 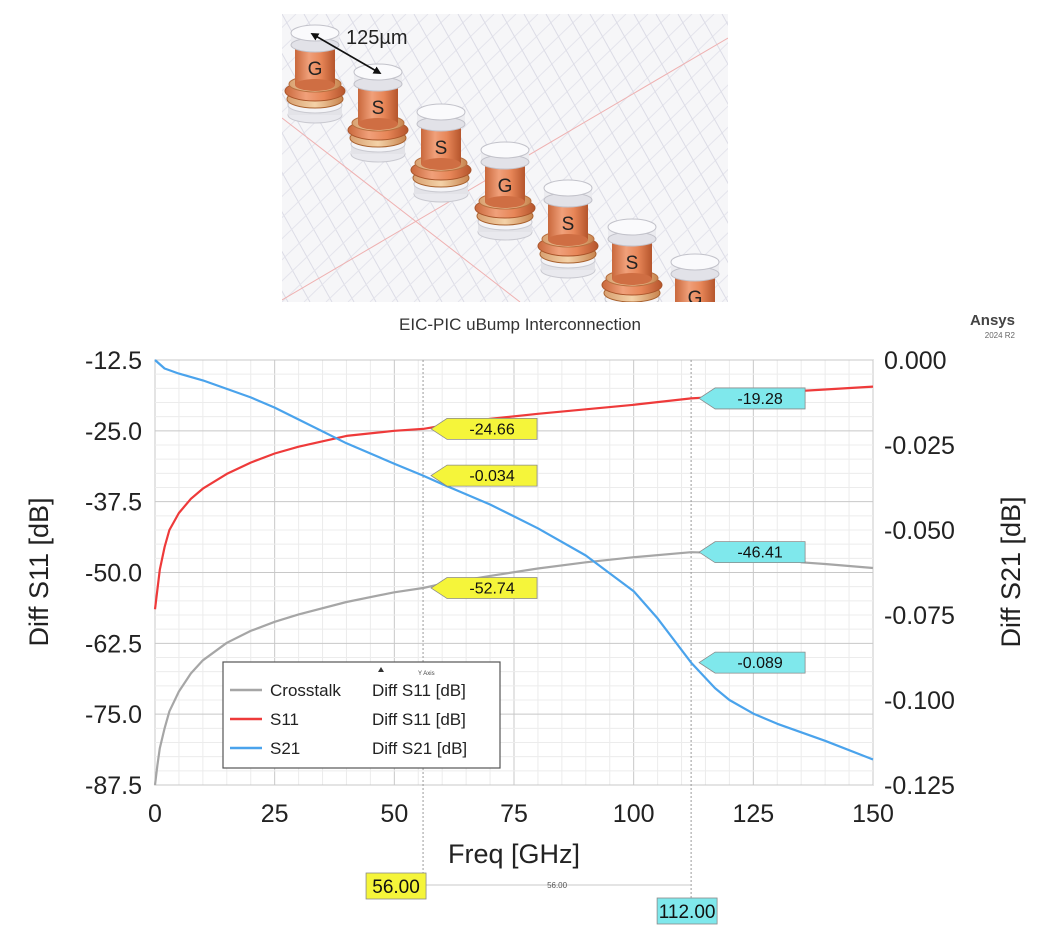 I want to click on y-left-tick-label: -75.0, so click(x=113, y=715).